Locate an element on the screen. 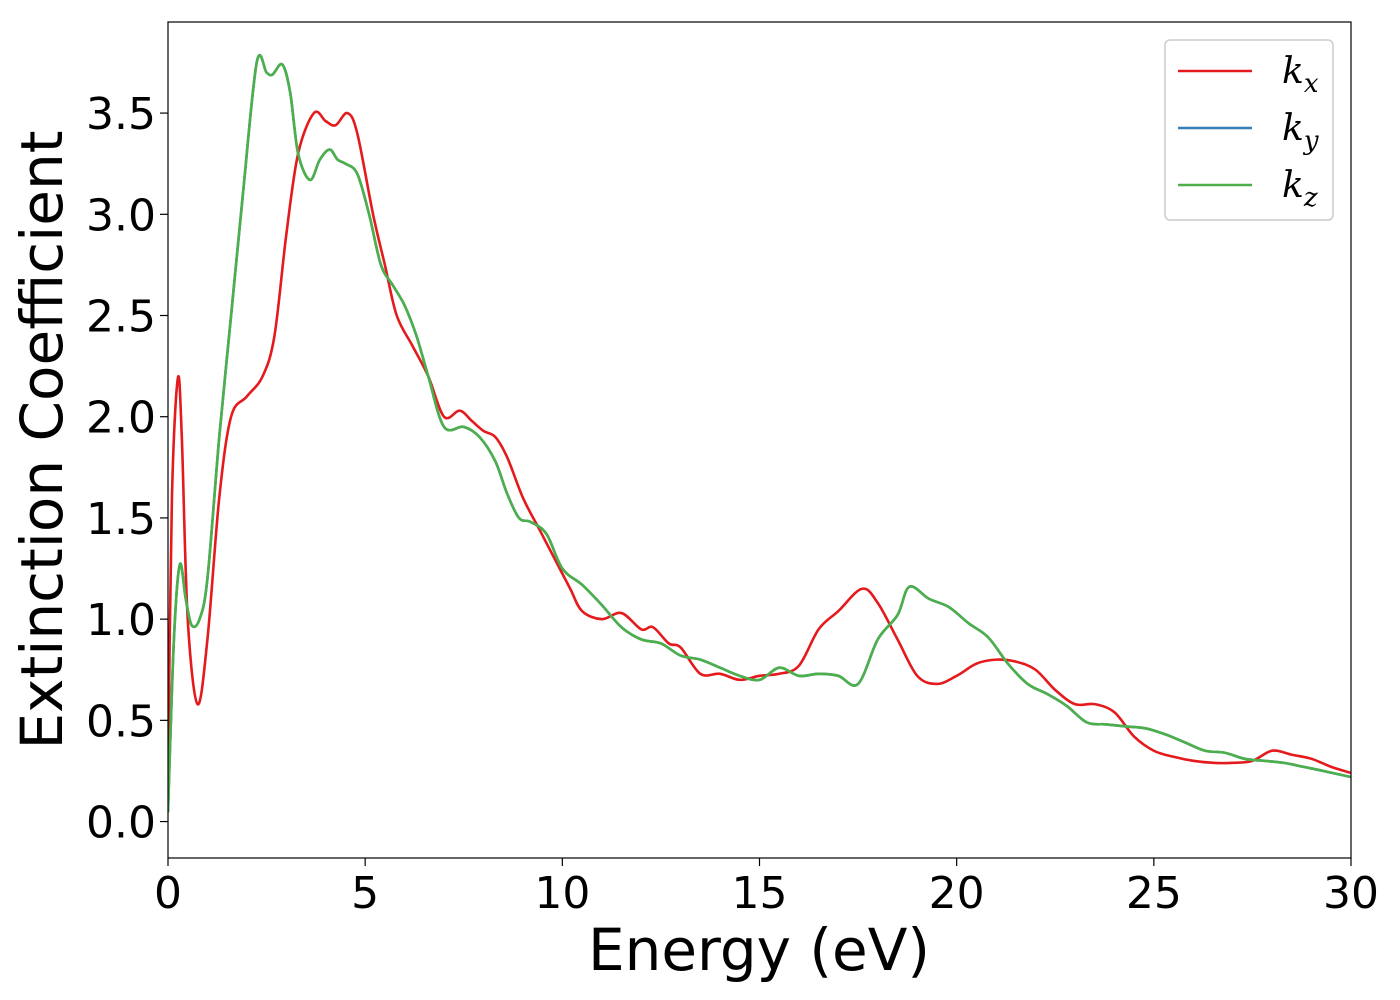 The height and width of the screenshot is (1000, 1400). y-tick-label: 2.0 is located at coordinates (121, 418).